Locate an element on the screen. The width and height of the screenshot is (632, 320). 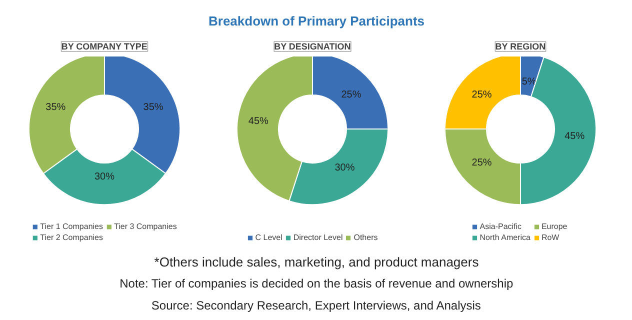
legend-label: Asia-Pacific is located at coordinates (501, 226).